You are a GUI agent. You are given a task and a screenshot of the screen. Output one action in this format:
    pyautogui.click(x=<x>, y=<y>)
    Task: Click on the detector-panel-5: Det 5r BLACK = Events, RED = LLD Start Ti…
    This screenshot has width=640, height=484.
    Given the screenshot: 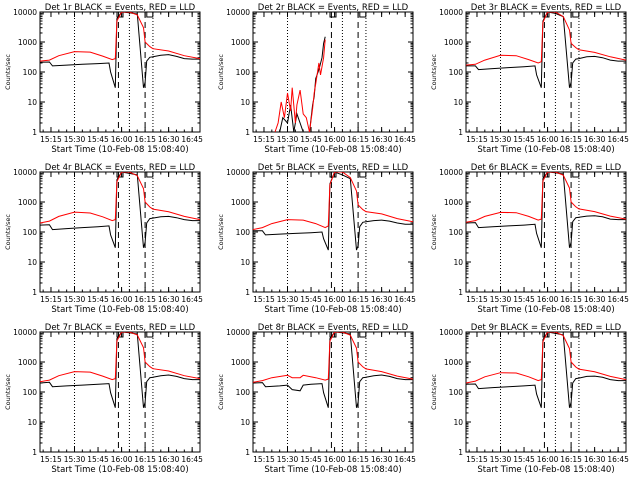 What is the action you would take?
    pyautogui.click(x=316, y=239)
    